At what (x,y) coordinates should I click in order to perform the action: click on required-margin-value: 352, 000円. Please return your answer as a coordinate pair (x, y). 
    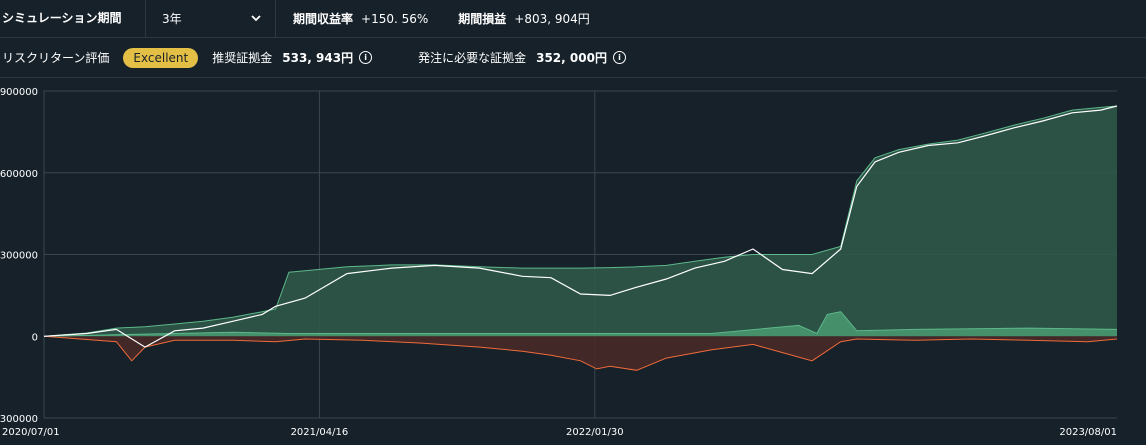
    Looking at the image, I should click on (571, 58).